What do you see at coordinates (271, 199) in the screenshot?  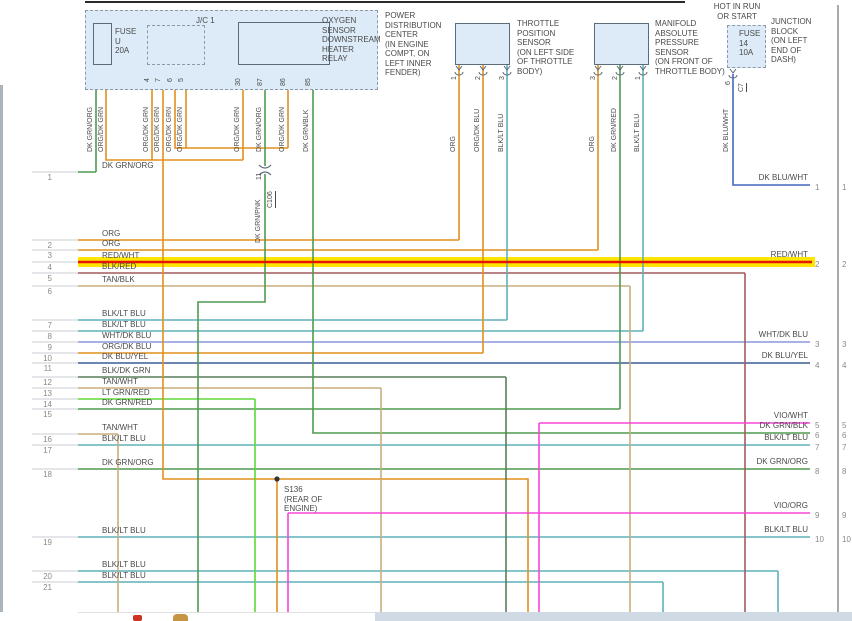 I see `connector-label: C106` at bounding box center [271, 199].